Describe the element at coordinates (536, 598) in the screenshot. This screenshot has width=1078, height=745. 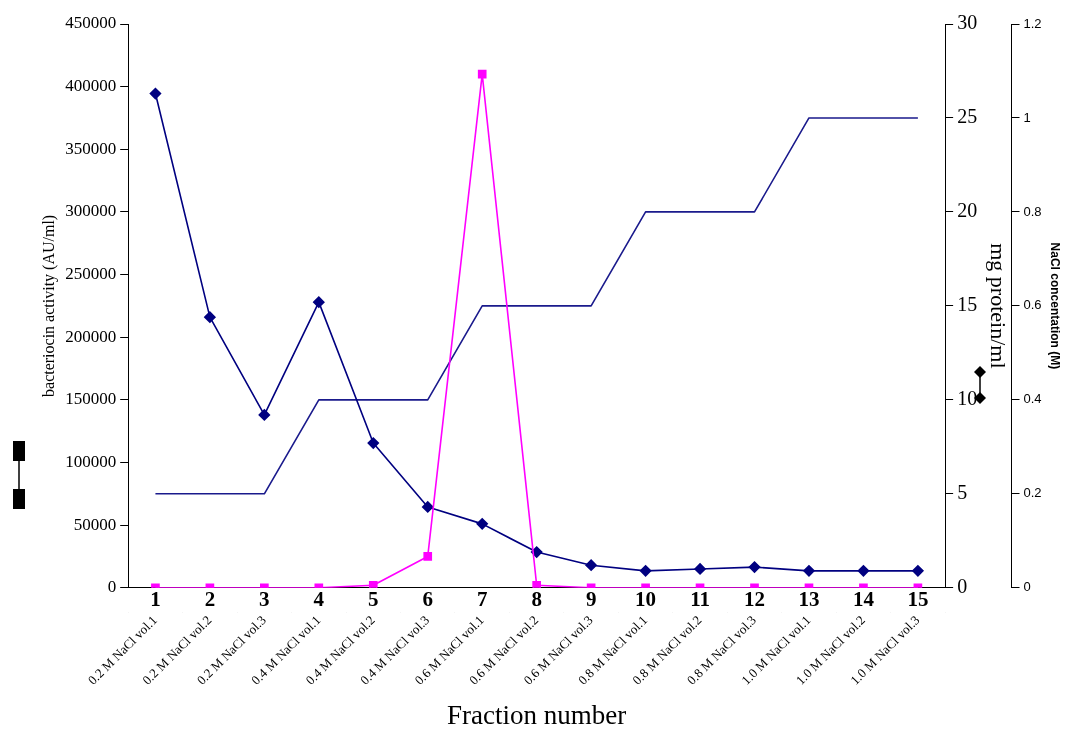
I see `x2-tick-label: 8` at that location.